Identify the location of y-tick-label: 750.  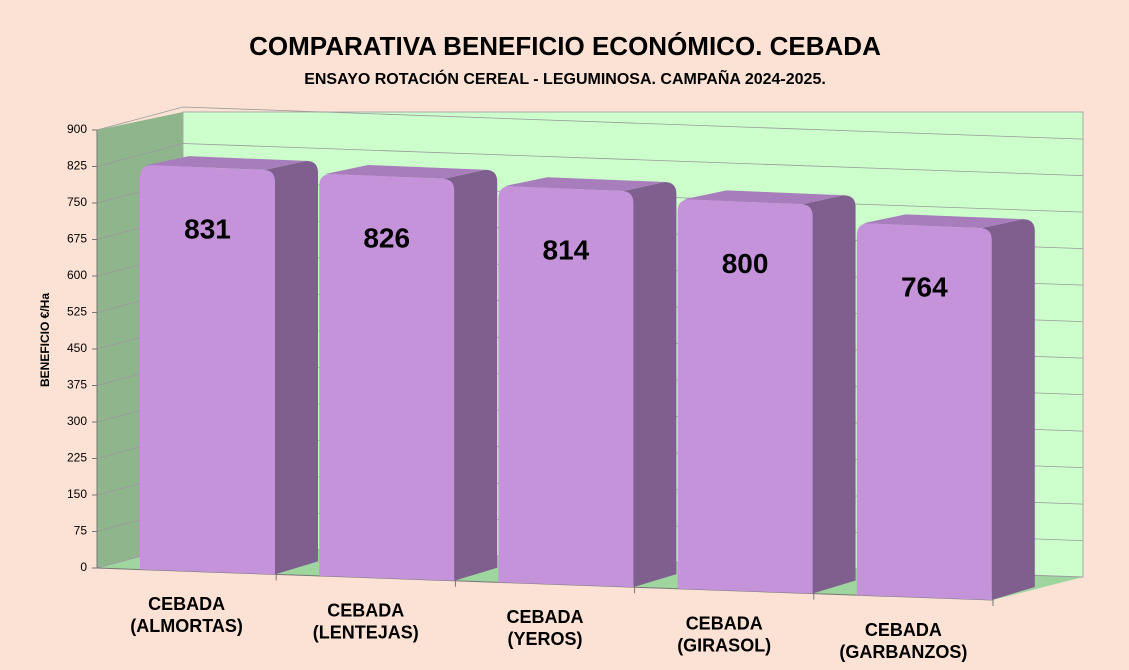
(77, 202).